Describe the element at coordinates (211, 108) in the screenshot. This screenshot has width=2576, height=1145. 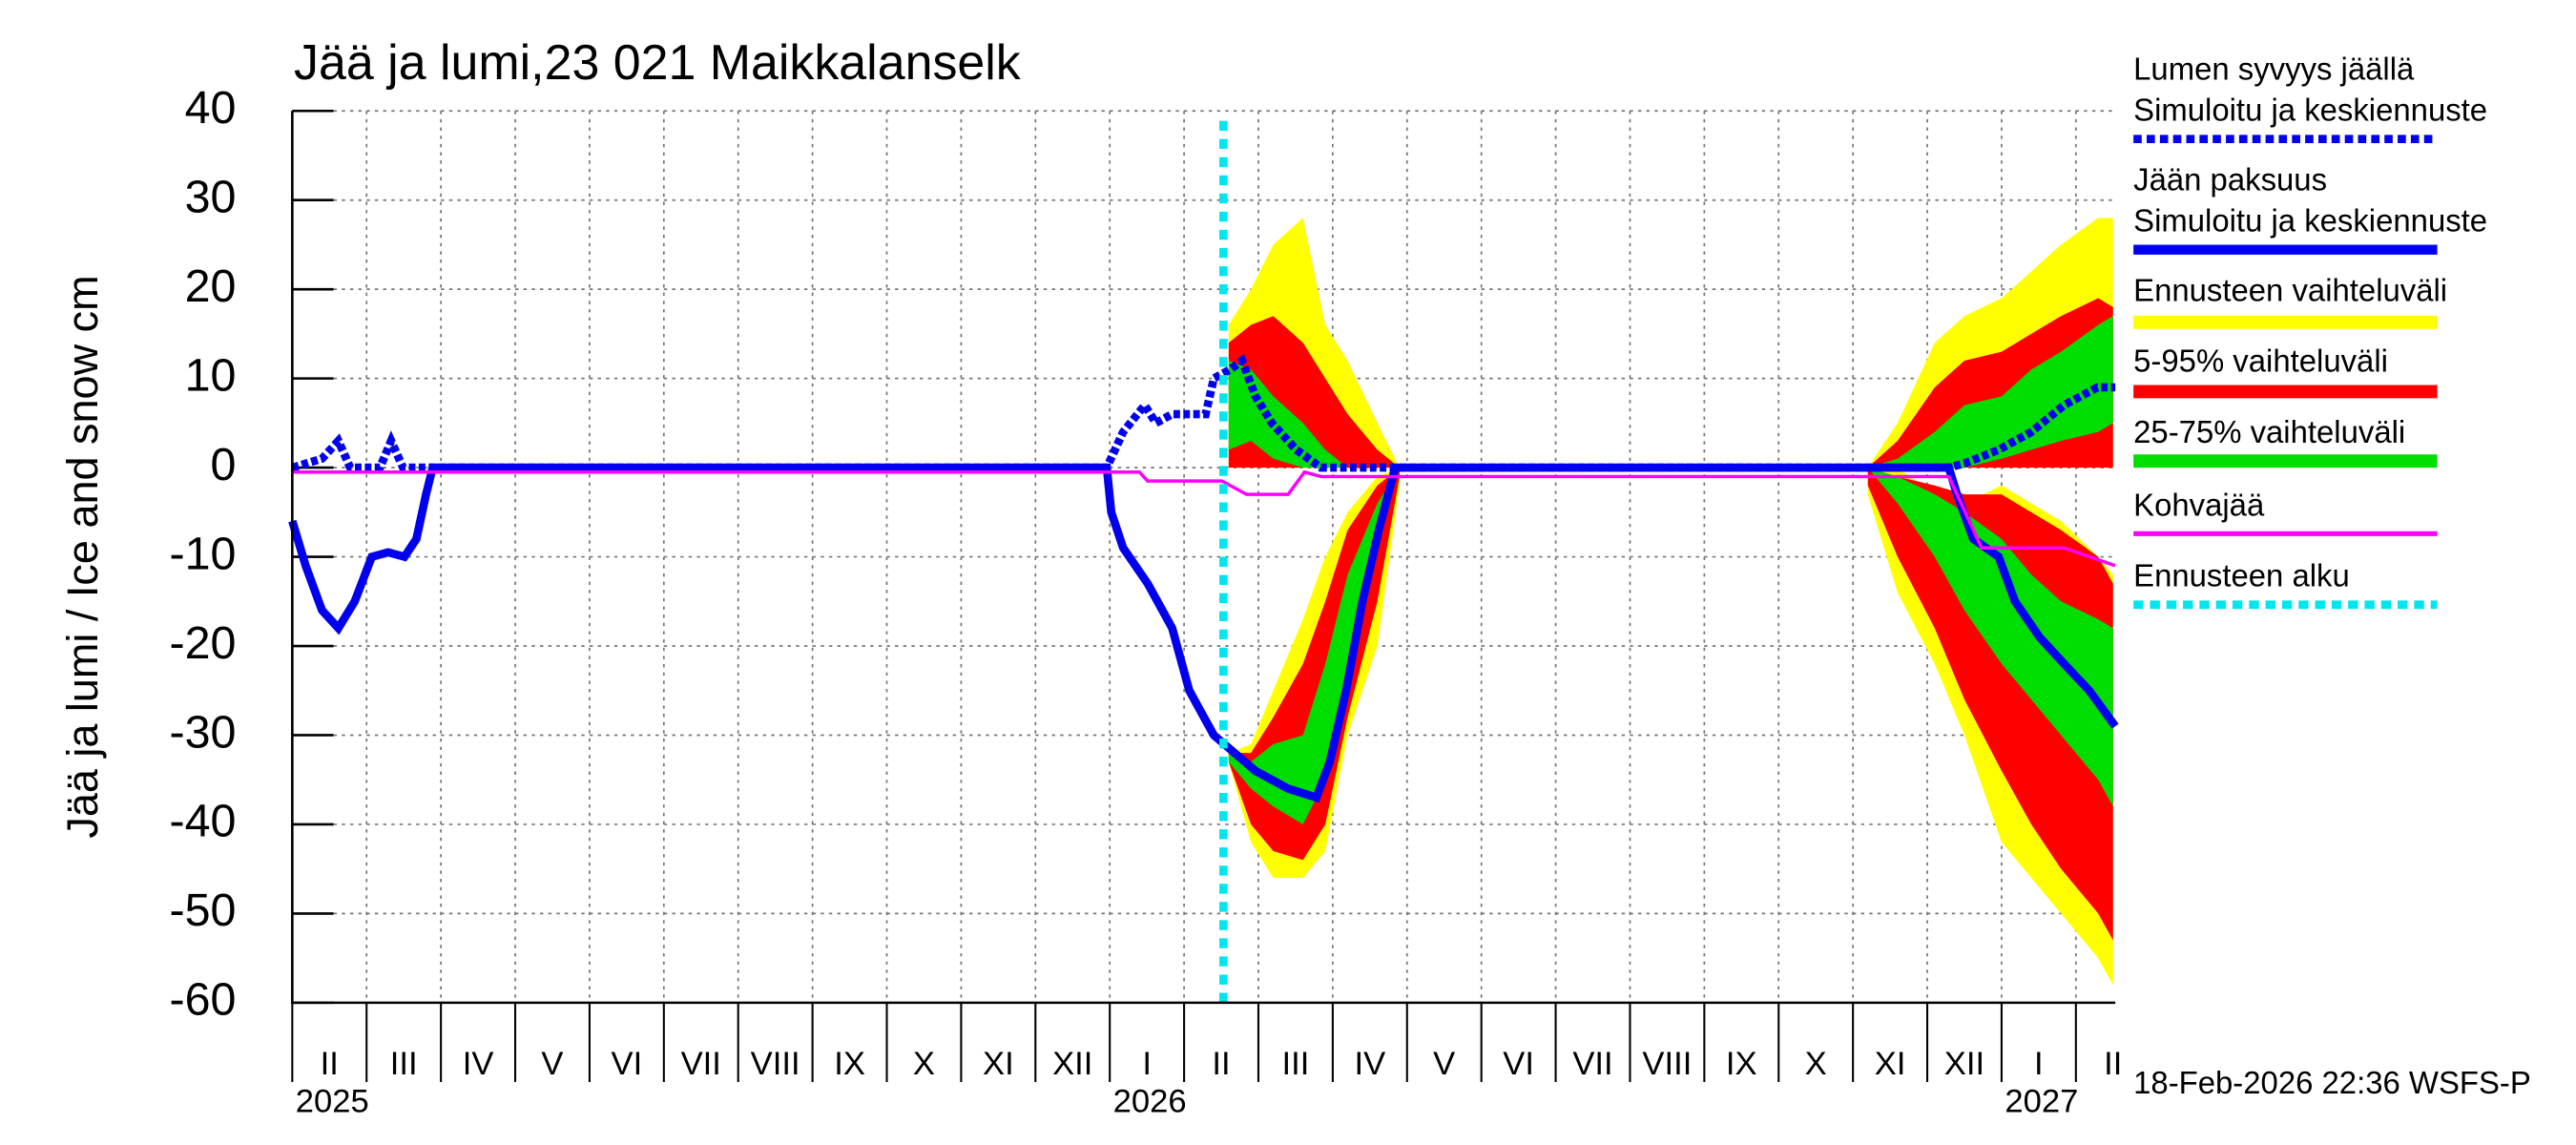
I see `y-tick-label: 40` at that location.